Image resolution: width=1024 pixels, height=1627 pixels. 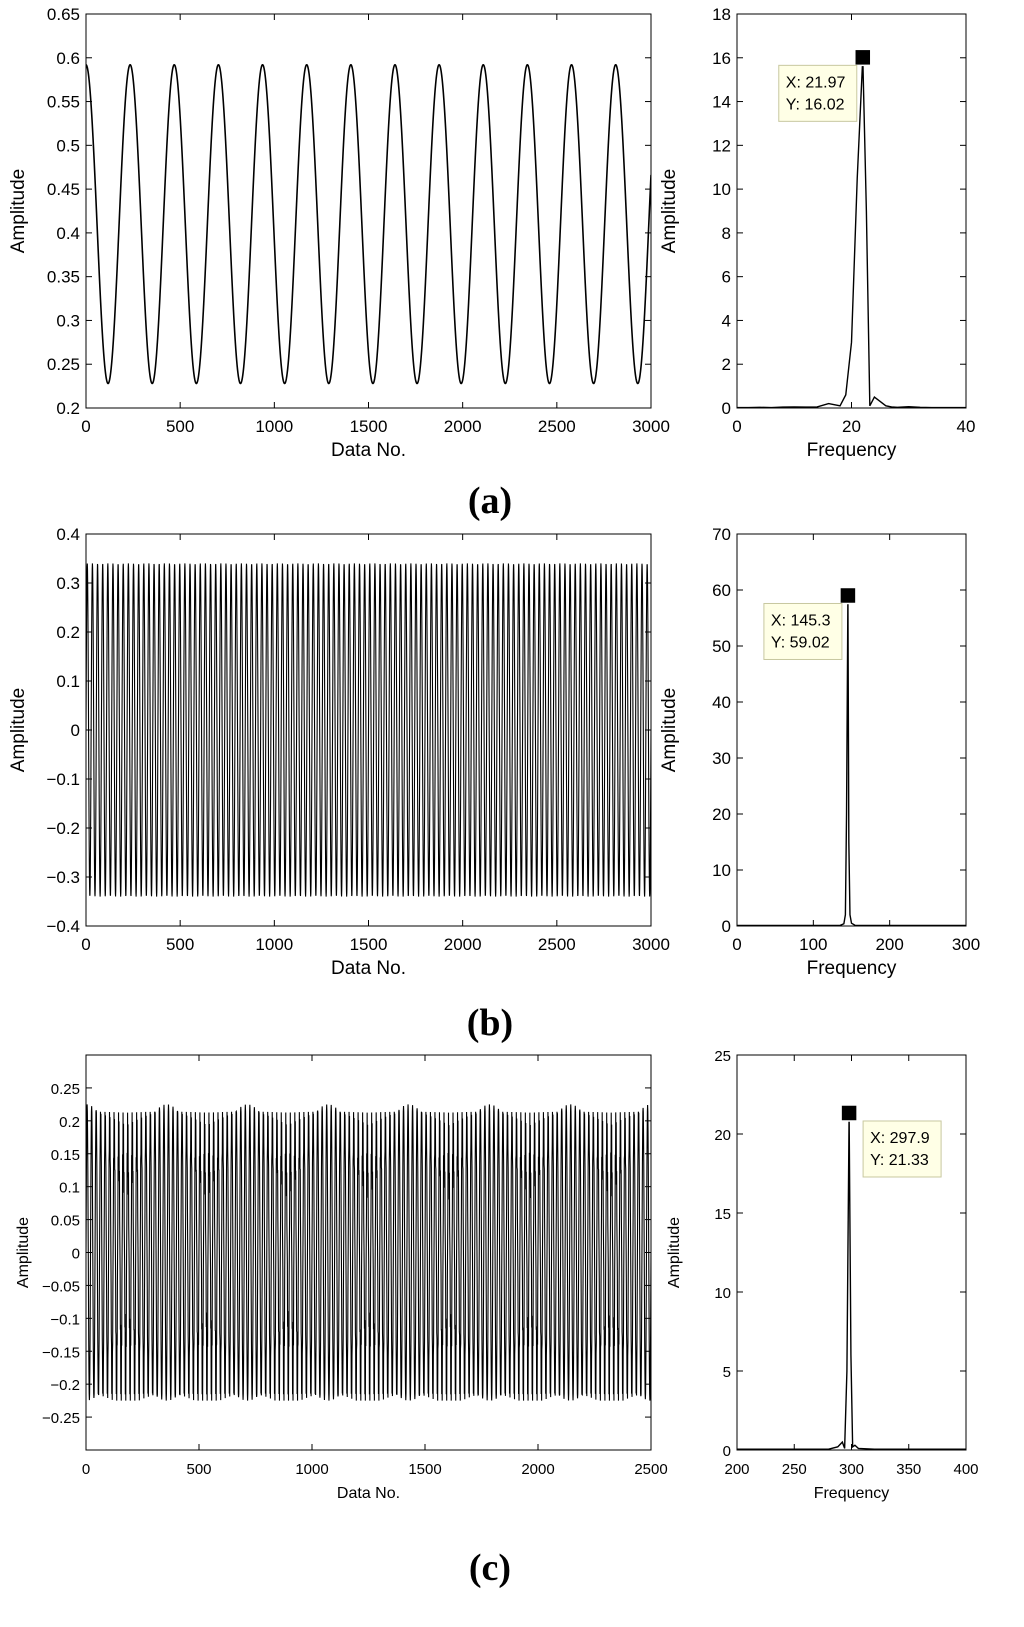 I want to click on y-tick-label: −0.3, so click(x=63, y=877).